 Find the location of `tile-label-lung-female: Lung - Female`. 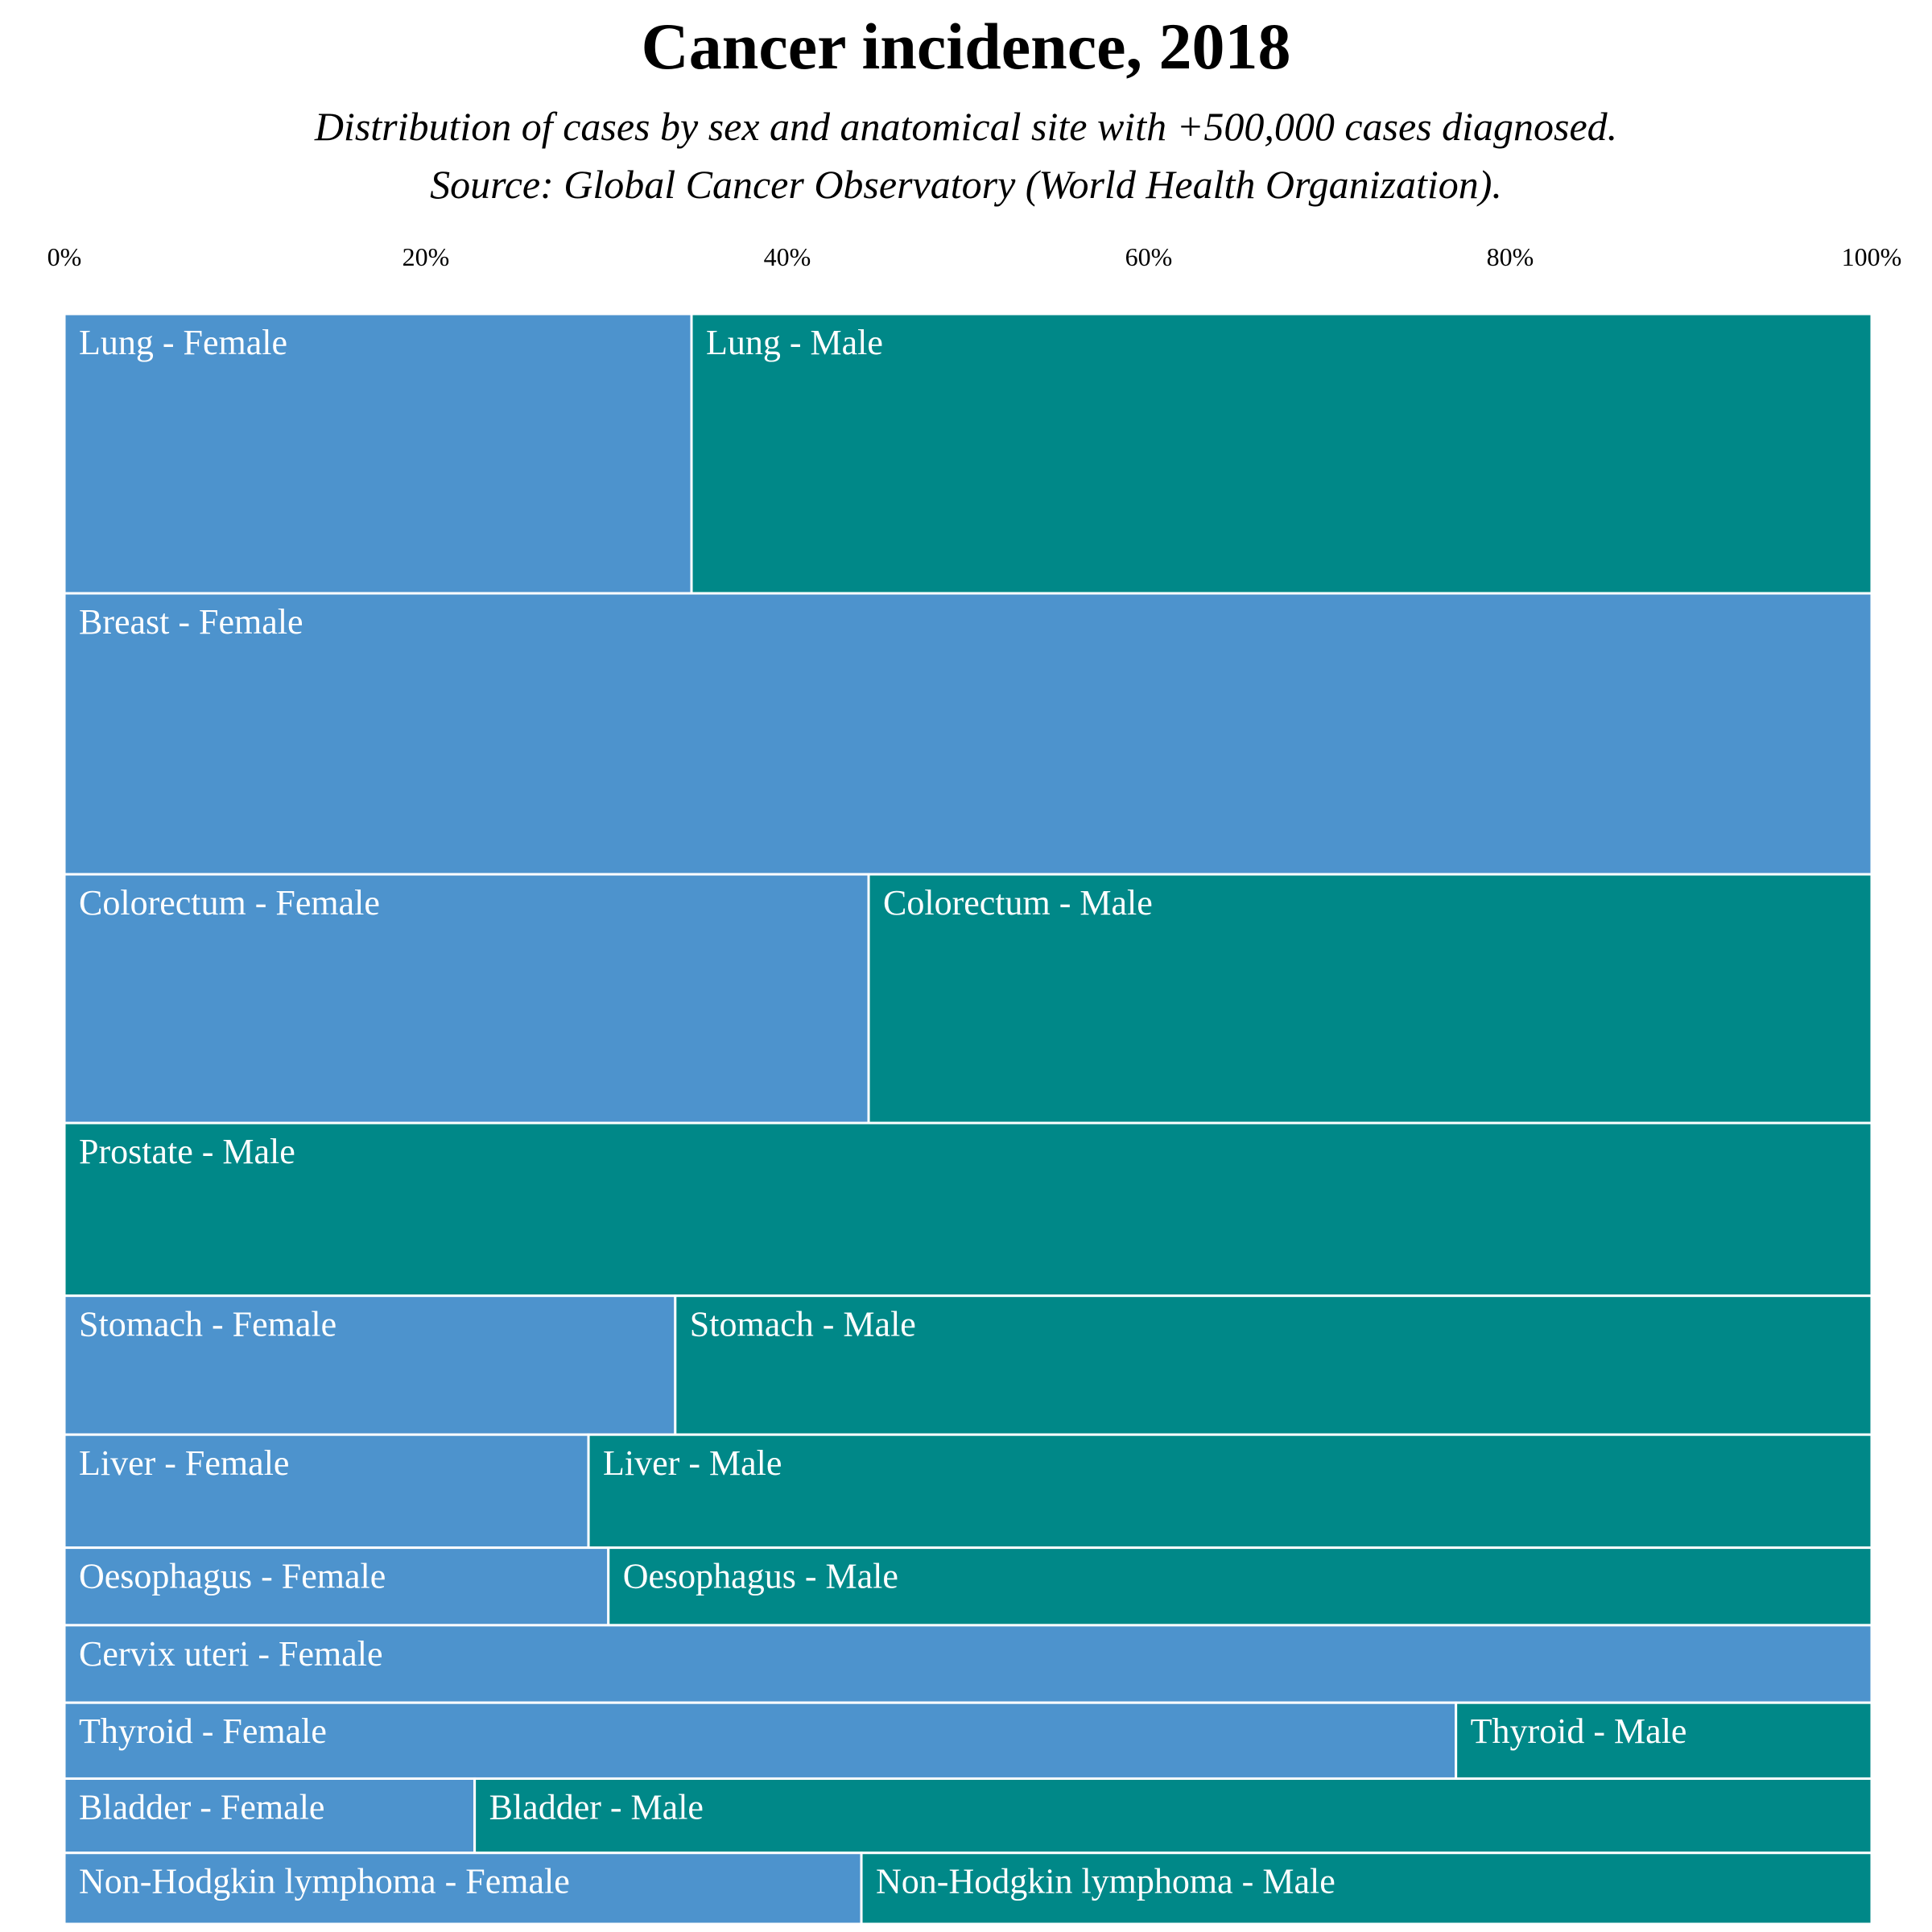

tile-label-lung-female: Lung - Female is located at coordinates (183, 342).